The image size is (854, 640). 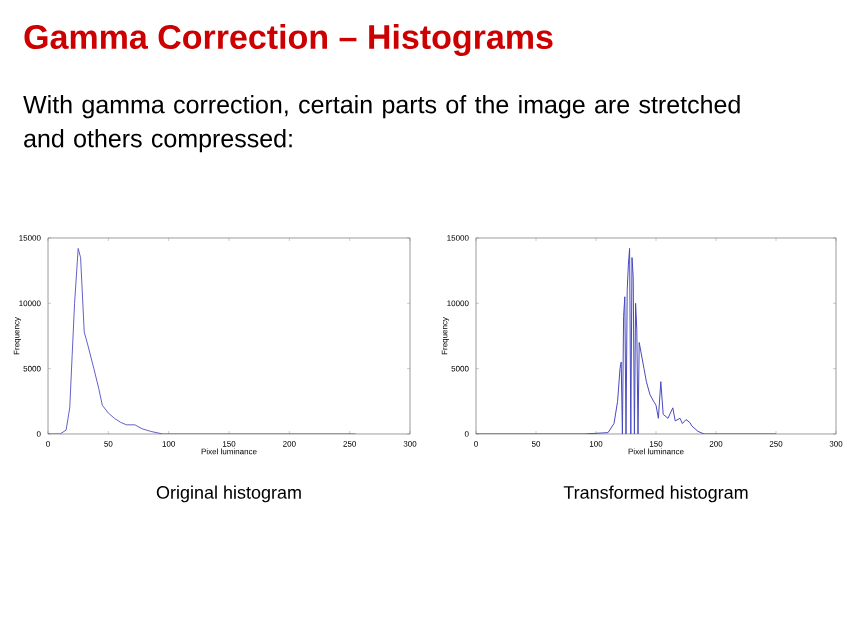 I want to click on text: Transformed histogram, so click(x=655, y=494).